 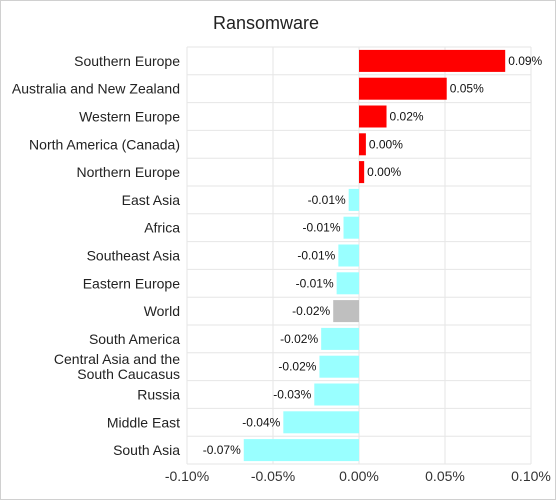 What do you see at coordinates (96, 89) in the screenshot?
I see `category-label: Australia and New Zealand` at bounding box center [96, 89].